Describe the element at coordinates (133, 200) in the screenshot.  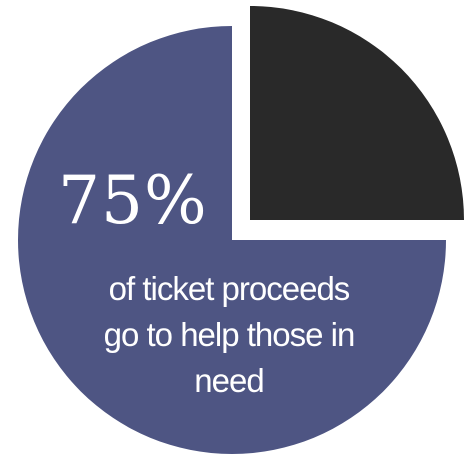
I see `percent-label: 75%` at that location.